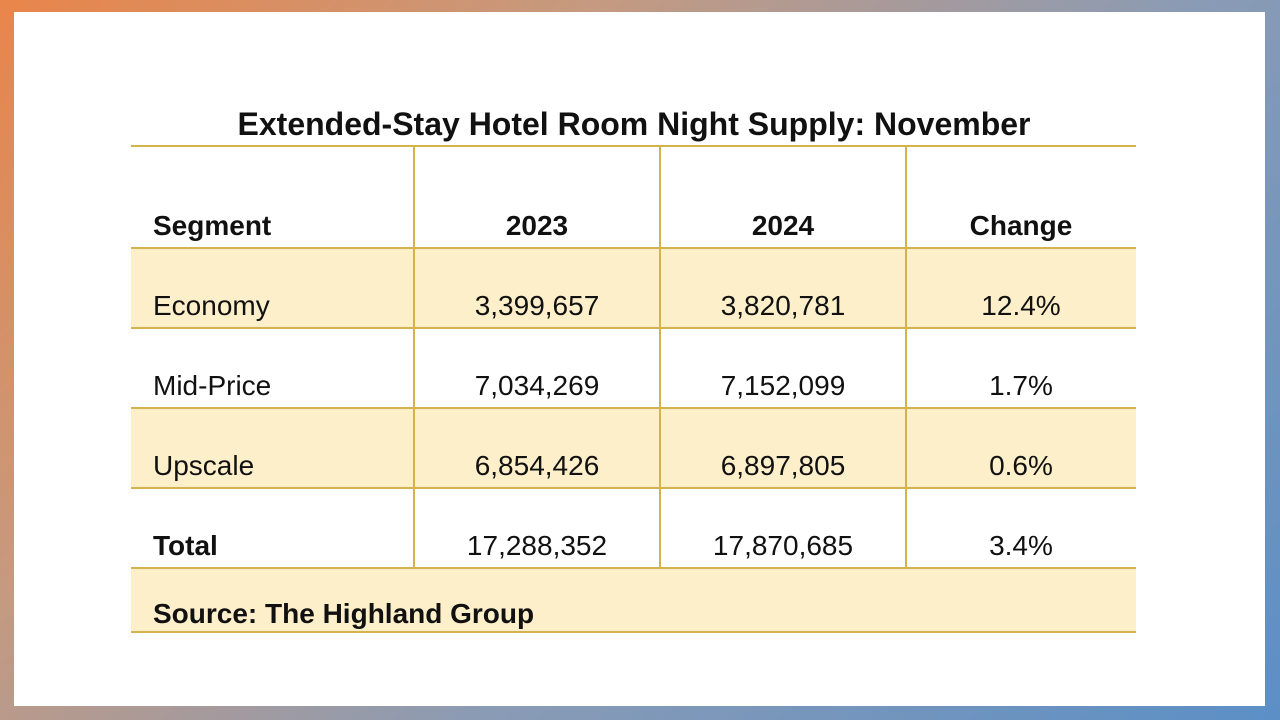 The image size is (1280, 720). I want to click on cell-2023: 6,854,426, so click(537, 465).